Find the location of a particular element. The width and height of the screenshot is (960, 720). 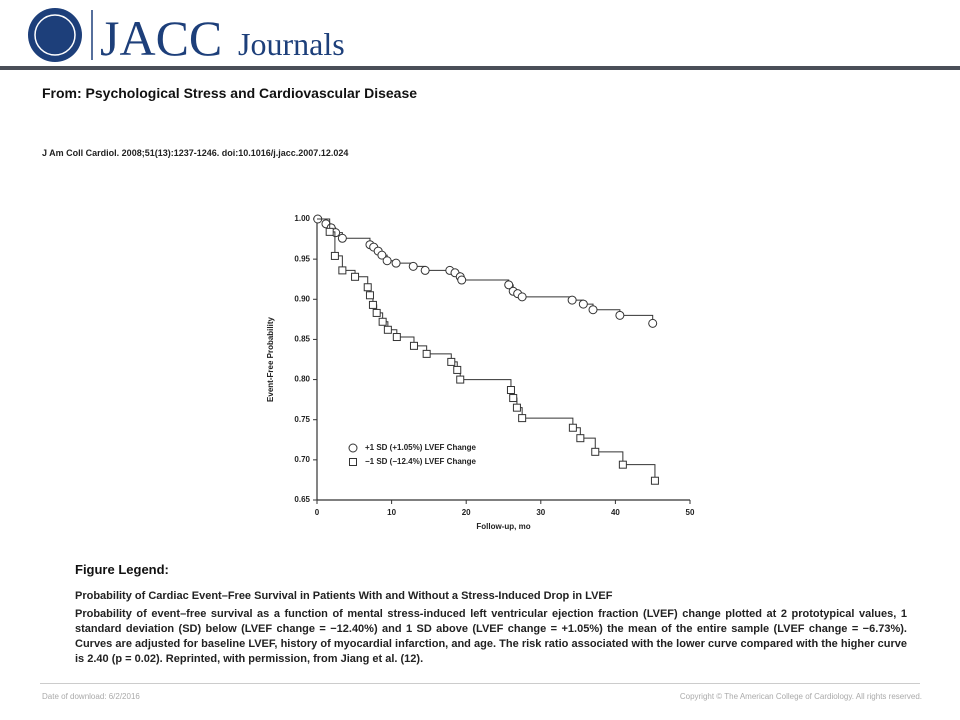

logo-seal-ring is located at coordinates (55, 35).